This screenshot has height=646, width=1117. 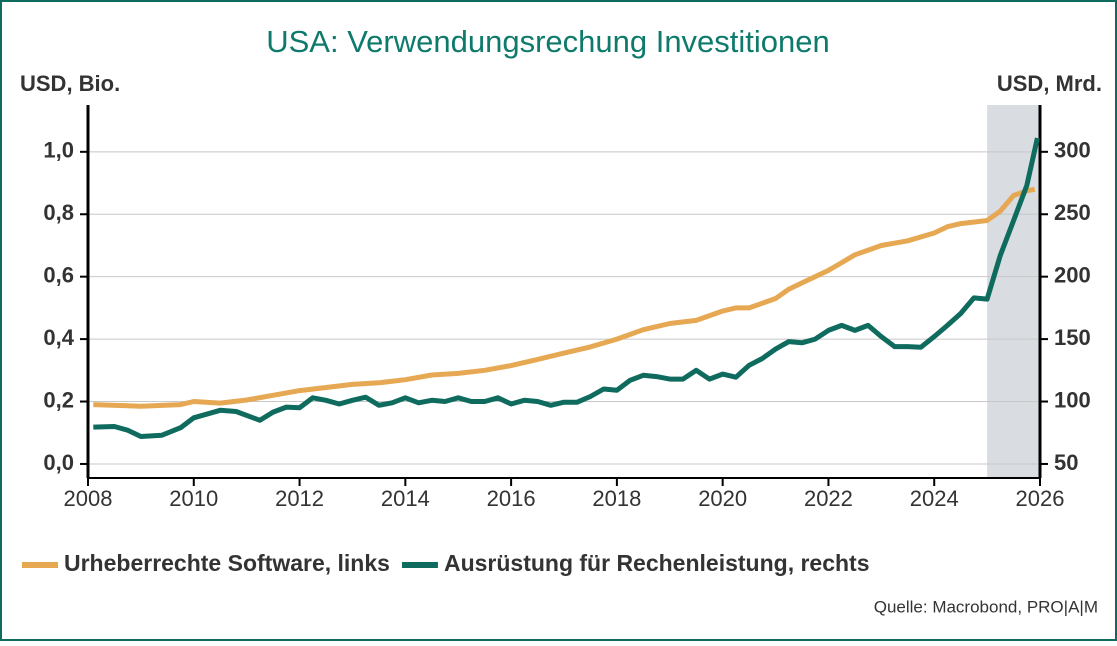 I want to click on x-tick-label: 2016, so click(x=511, y=498).